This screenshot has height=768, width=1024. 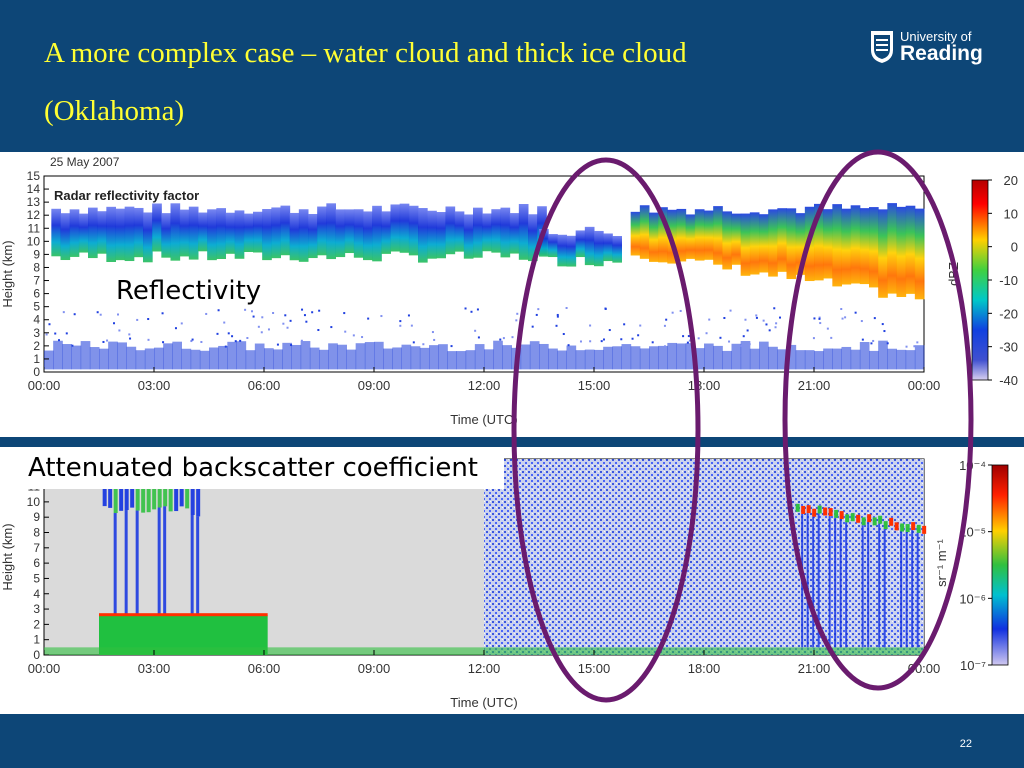 What do you see at coordinates (34, 228) in the screenshot?
I see `y-tick-label: 11` at bounding box center [34, 228].